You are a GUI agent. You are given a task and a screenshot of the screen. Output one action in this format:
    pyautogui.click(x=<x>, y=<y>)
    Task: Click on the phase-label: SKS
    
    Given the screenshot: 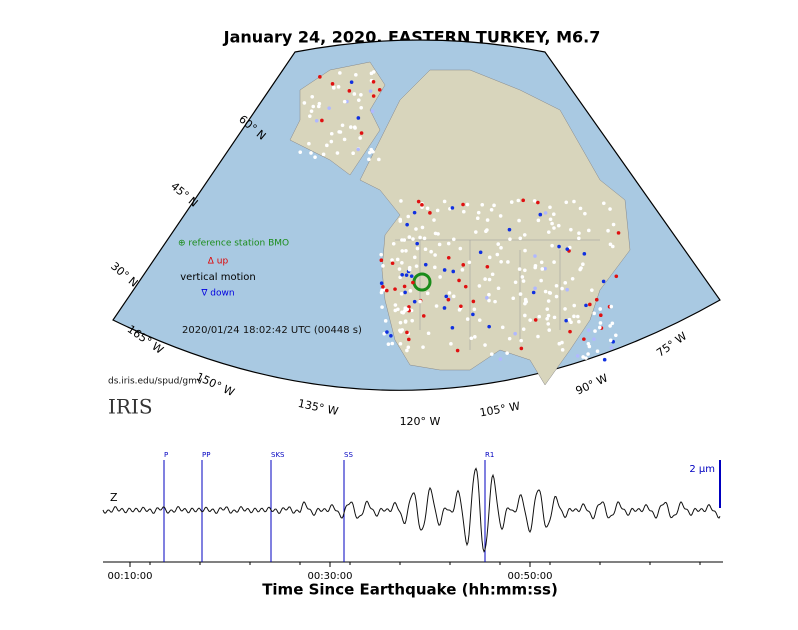 What is the action you would take?
    pyautogui.click(x=278, y=455)
    